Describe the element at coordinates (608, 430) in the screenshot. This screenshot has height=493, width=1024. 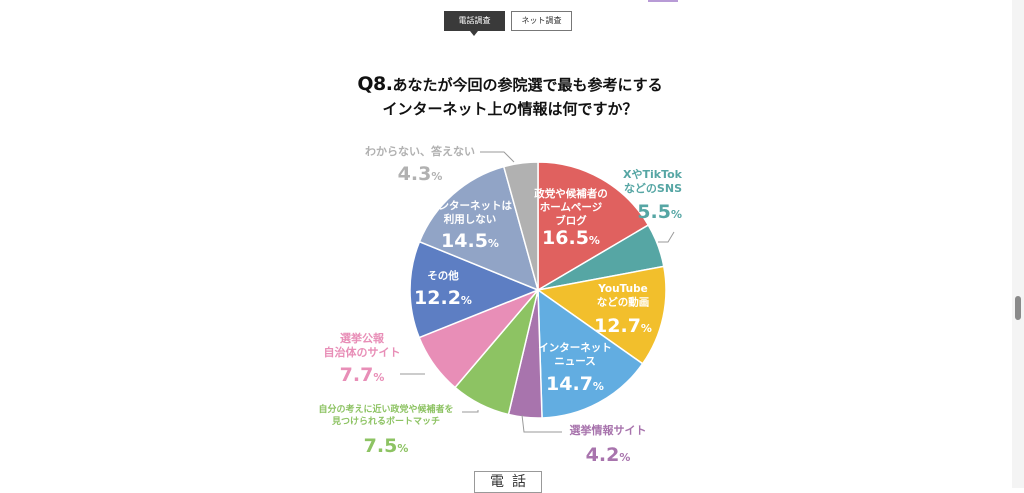
I see `slice-label-4-0: 選挙情報サイト` at that location.